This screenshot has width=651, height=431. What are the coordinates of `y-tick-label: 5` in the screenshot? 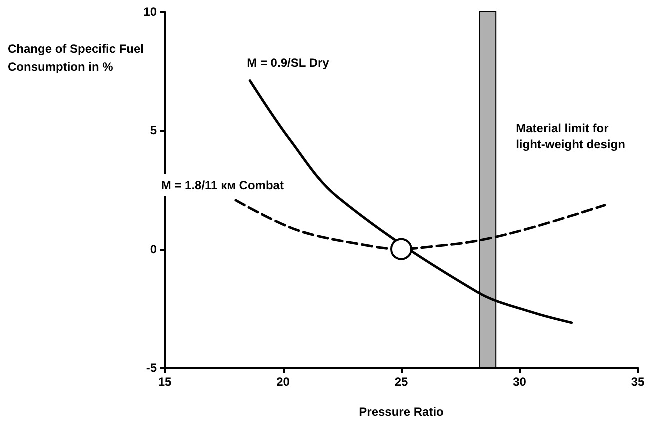 It's located at (154, 131).